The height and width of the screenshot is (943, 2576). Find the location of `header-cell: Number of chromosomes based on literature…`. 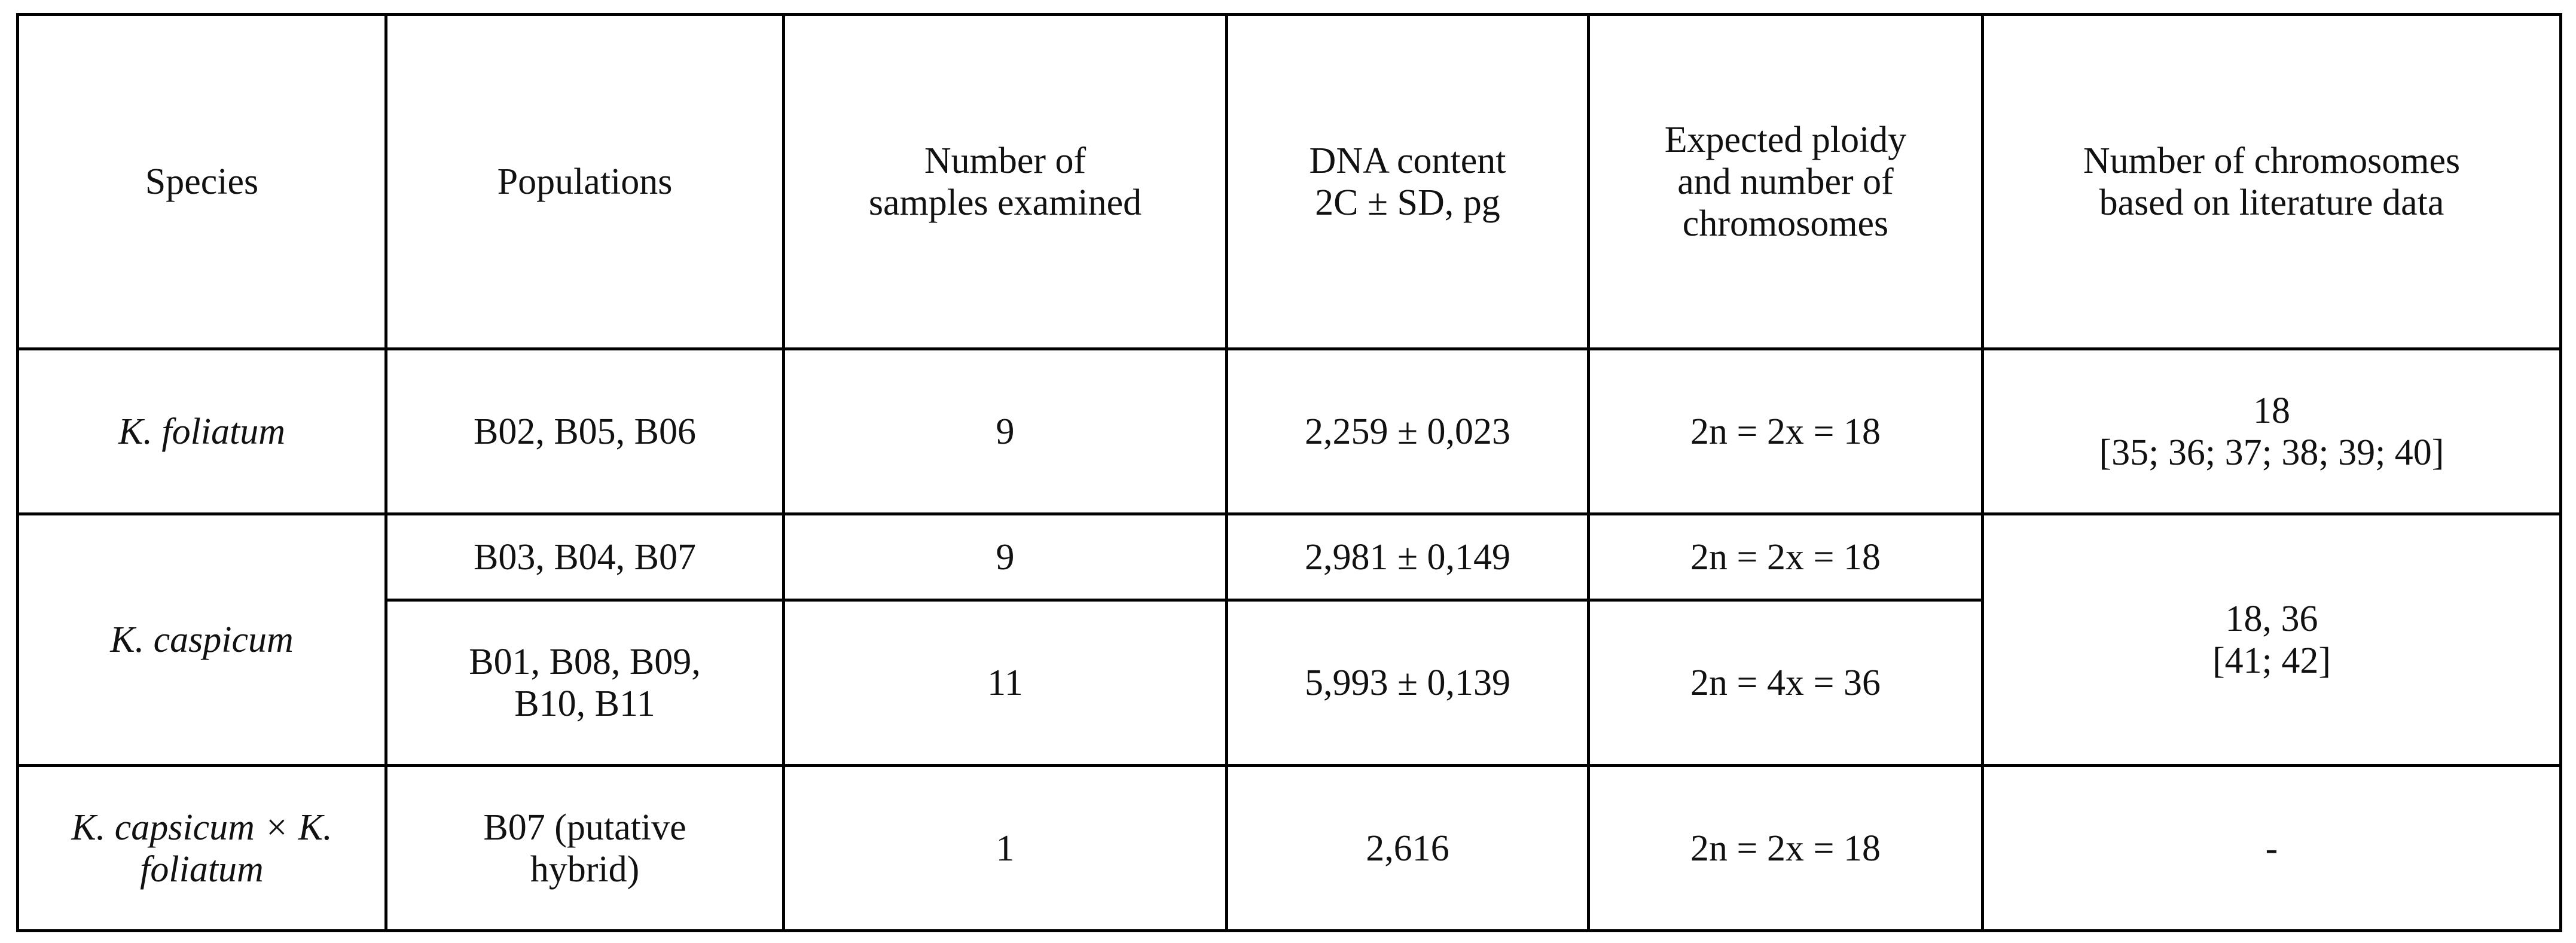

header-cell: Number of chromosomes based on literature… is located at coordinates (2271, 182).